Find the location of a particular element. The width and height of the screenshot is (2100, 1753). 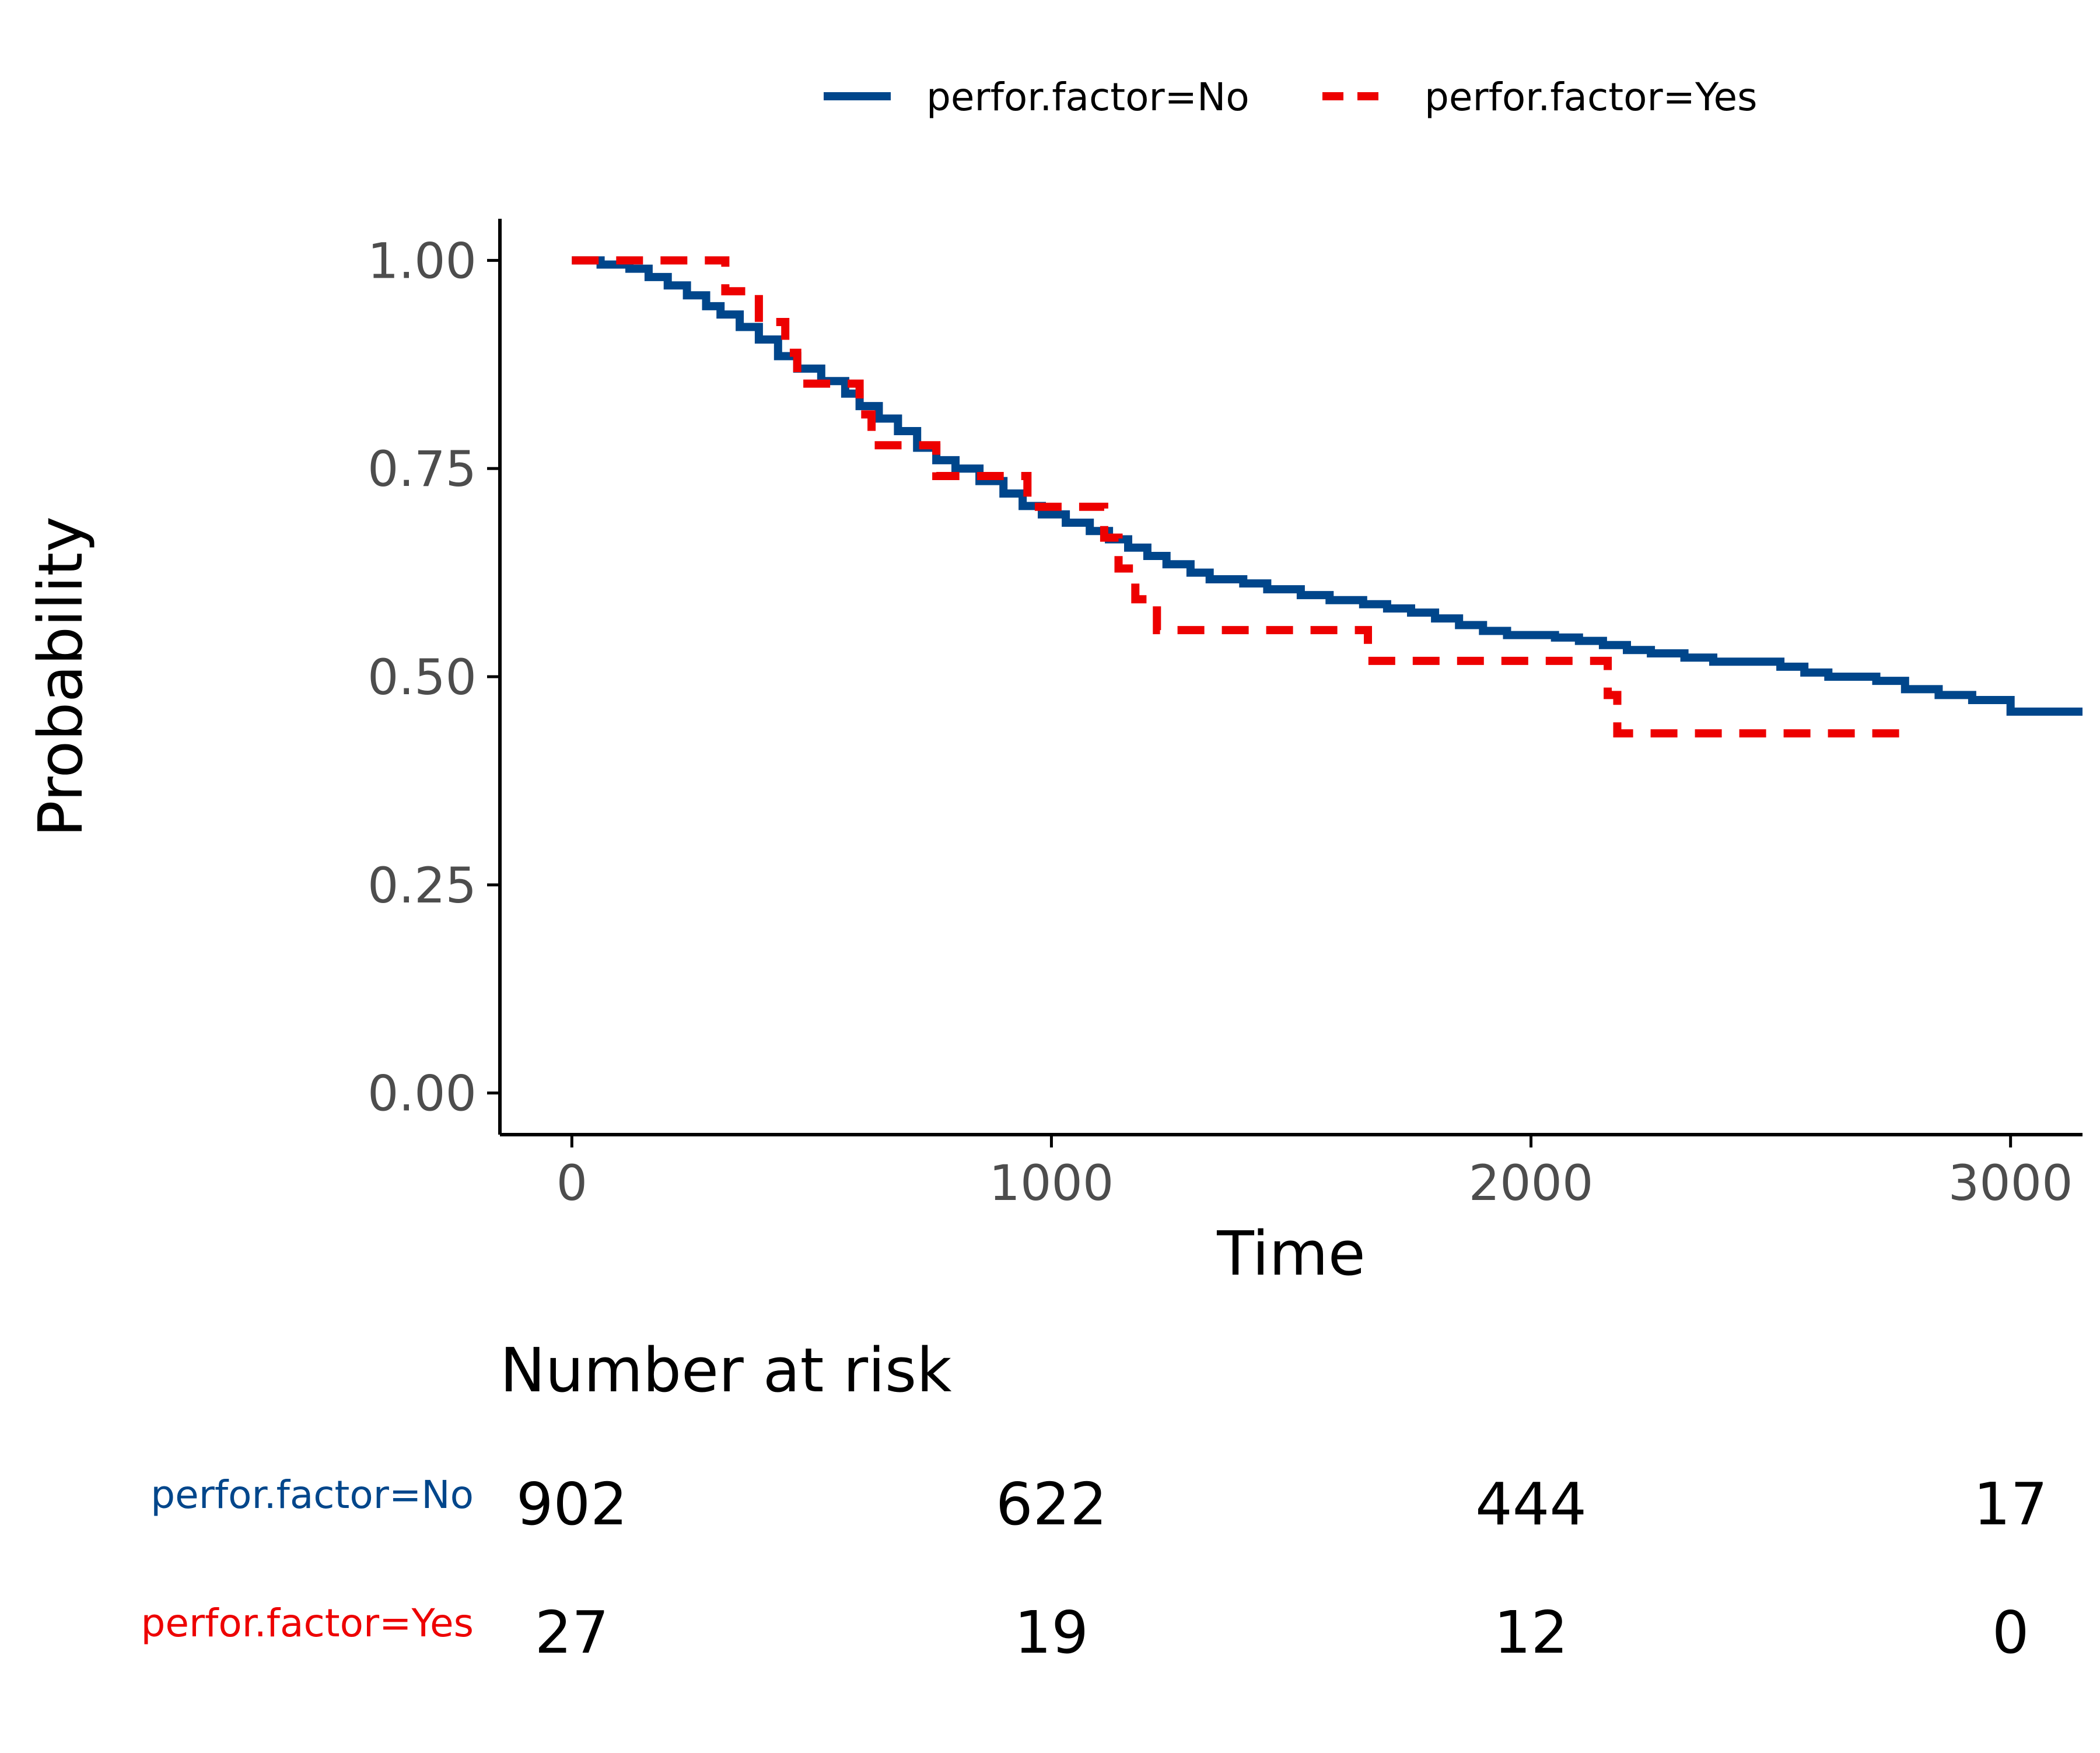

risk-count: 19 is located at coordinates (1051, 1632).